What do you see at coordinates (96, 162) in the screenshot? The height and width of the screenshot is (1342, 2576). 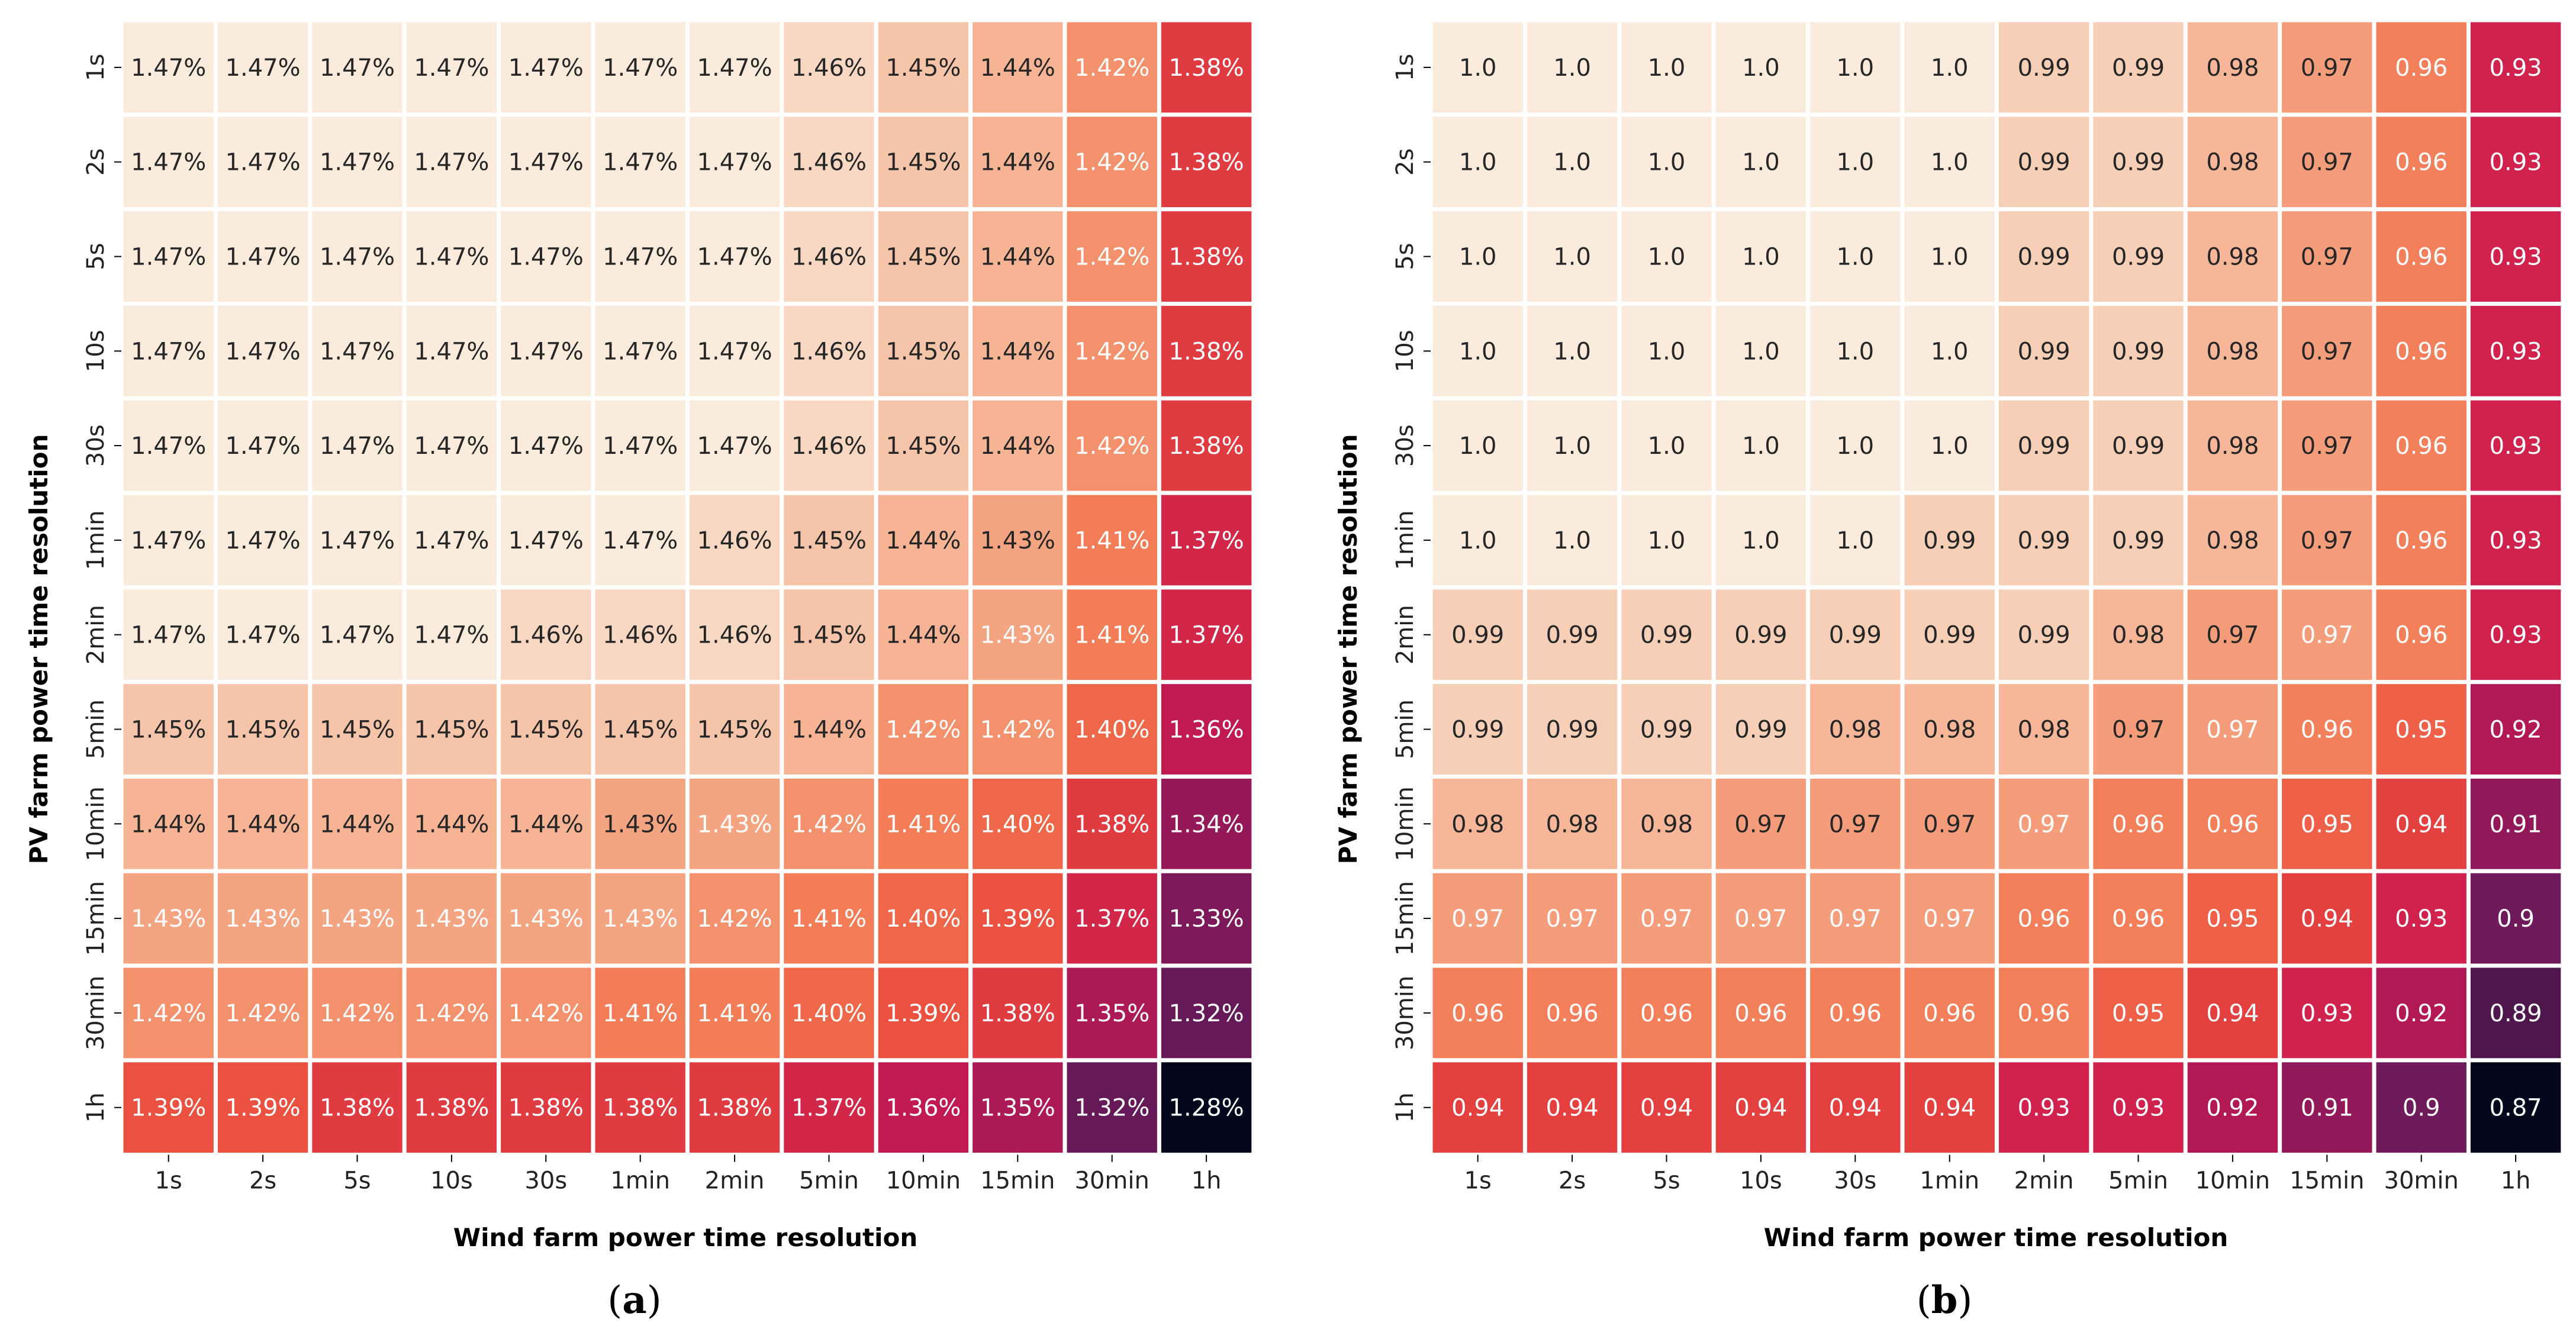 I see `y-tick-label: 2s` at bounding box center [96, 162].